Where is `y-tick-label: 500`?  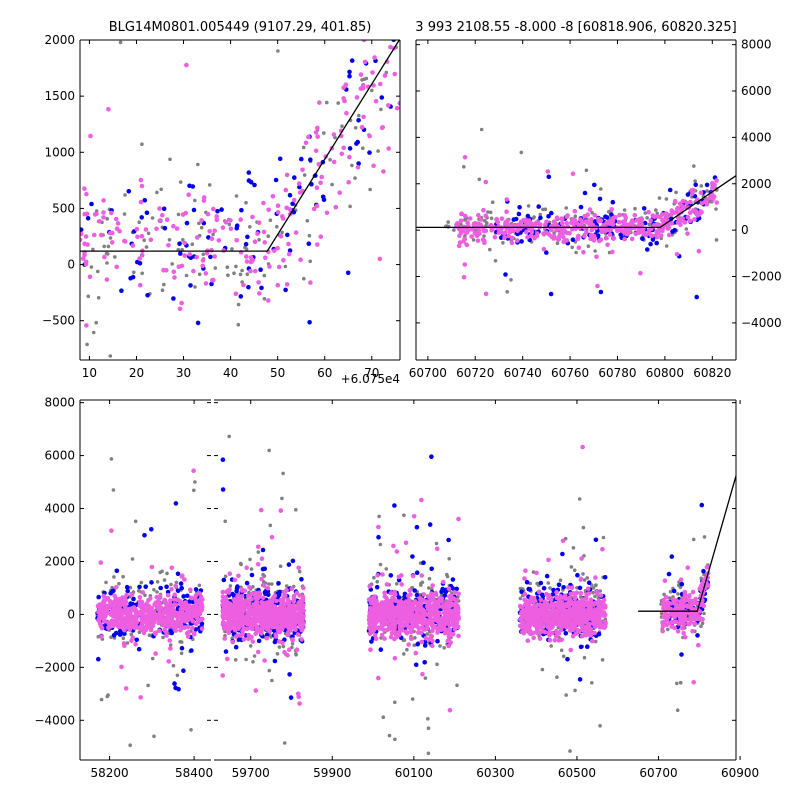
y-tick-label: 500 is located at coordinates (63, 208).